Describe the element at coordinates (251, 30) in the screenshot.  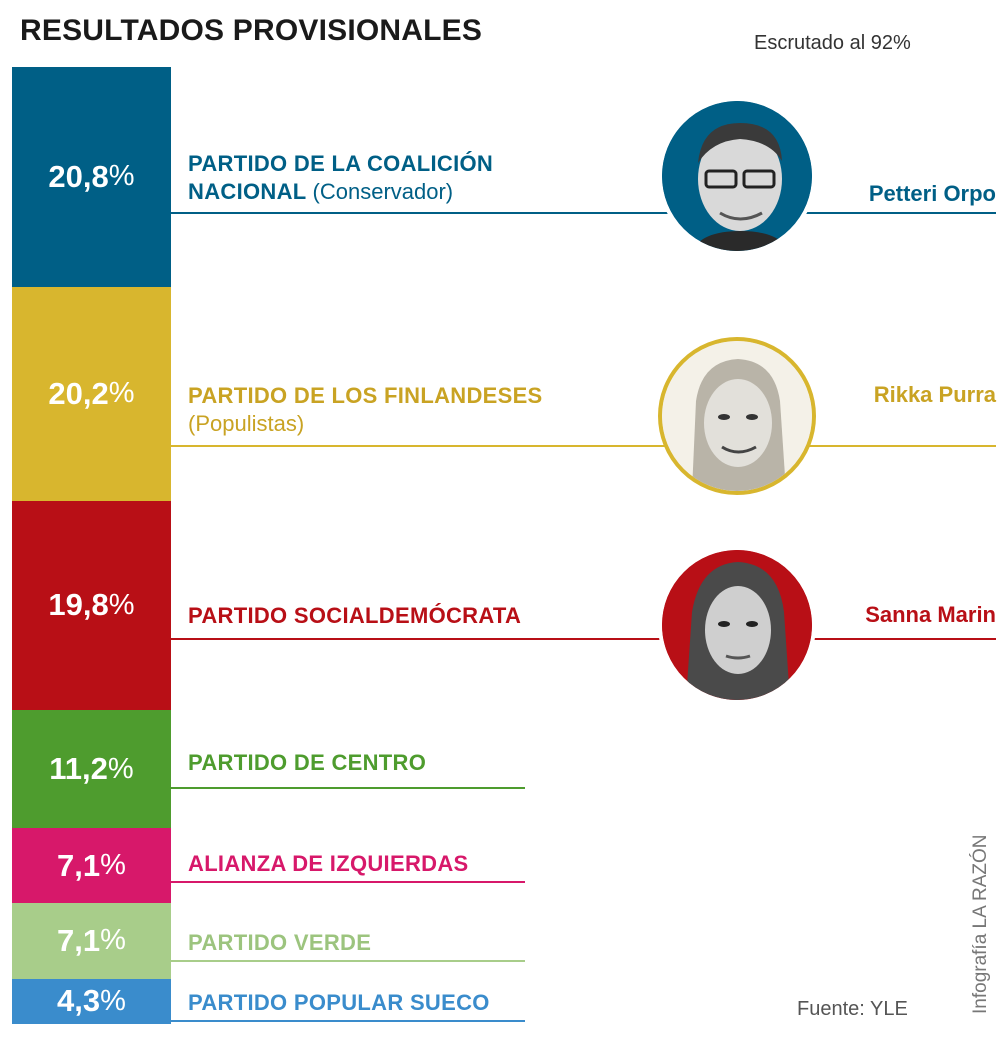
I see `chart-title: RESULTADOS PROVISIONALES` at that location.